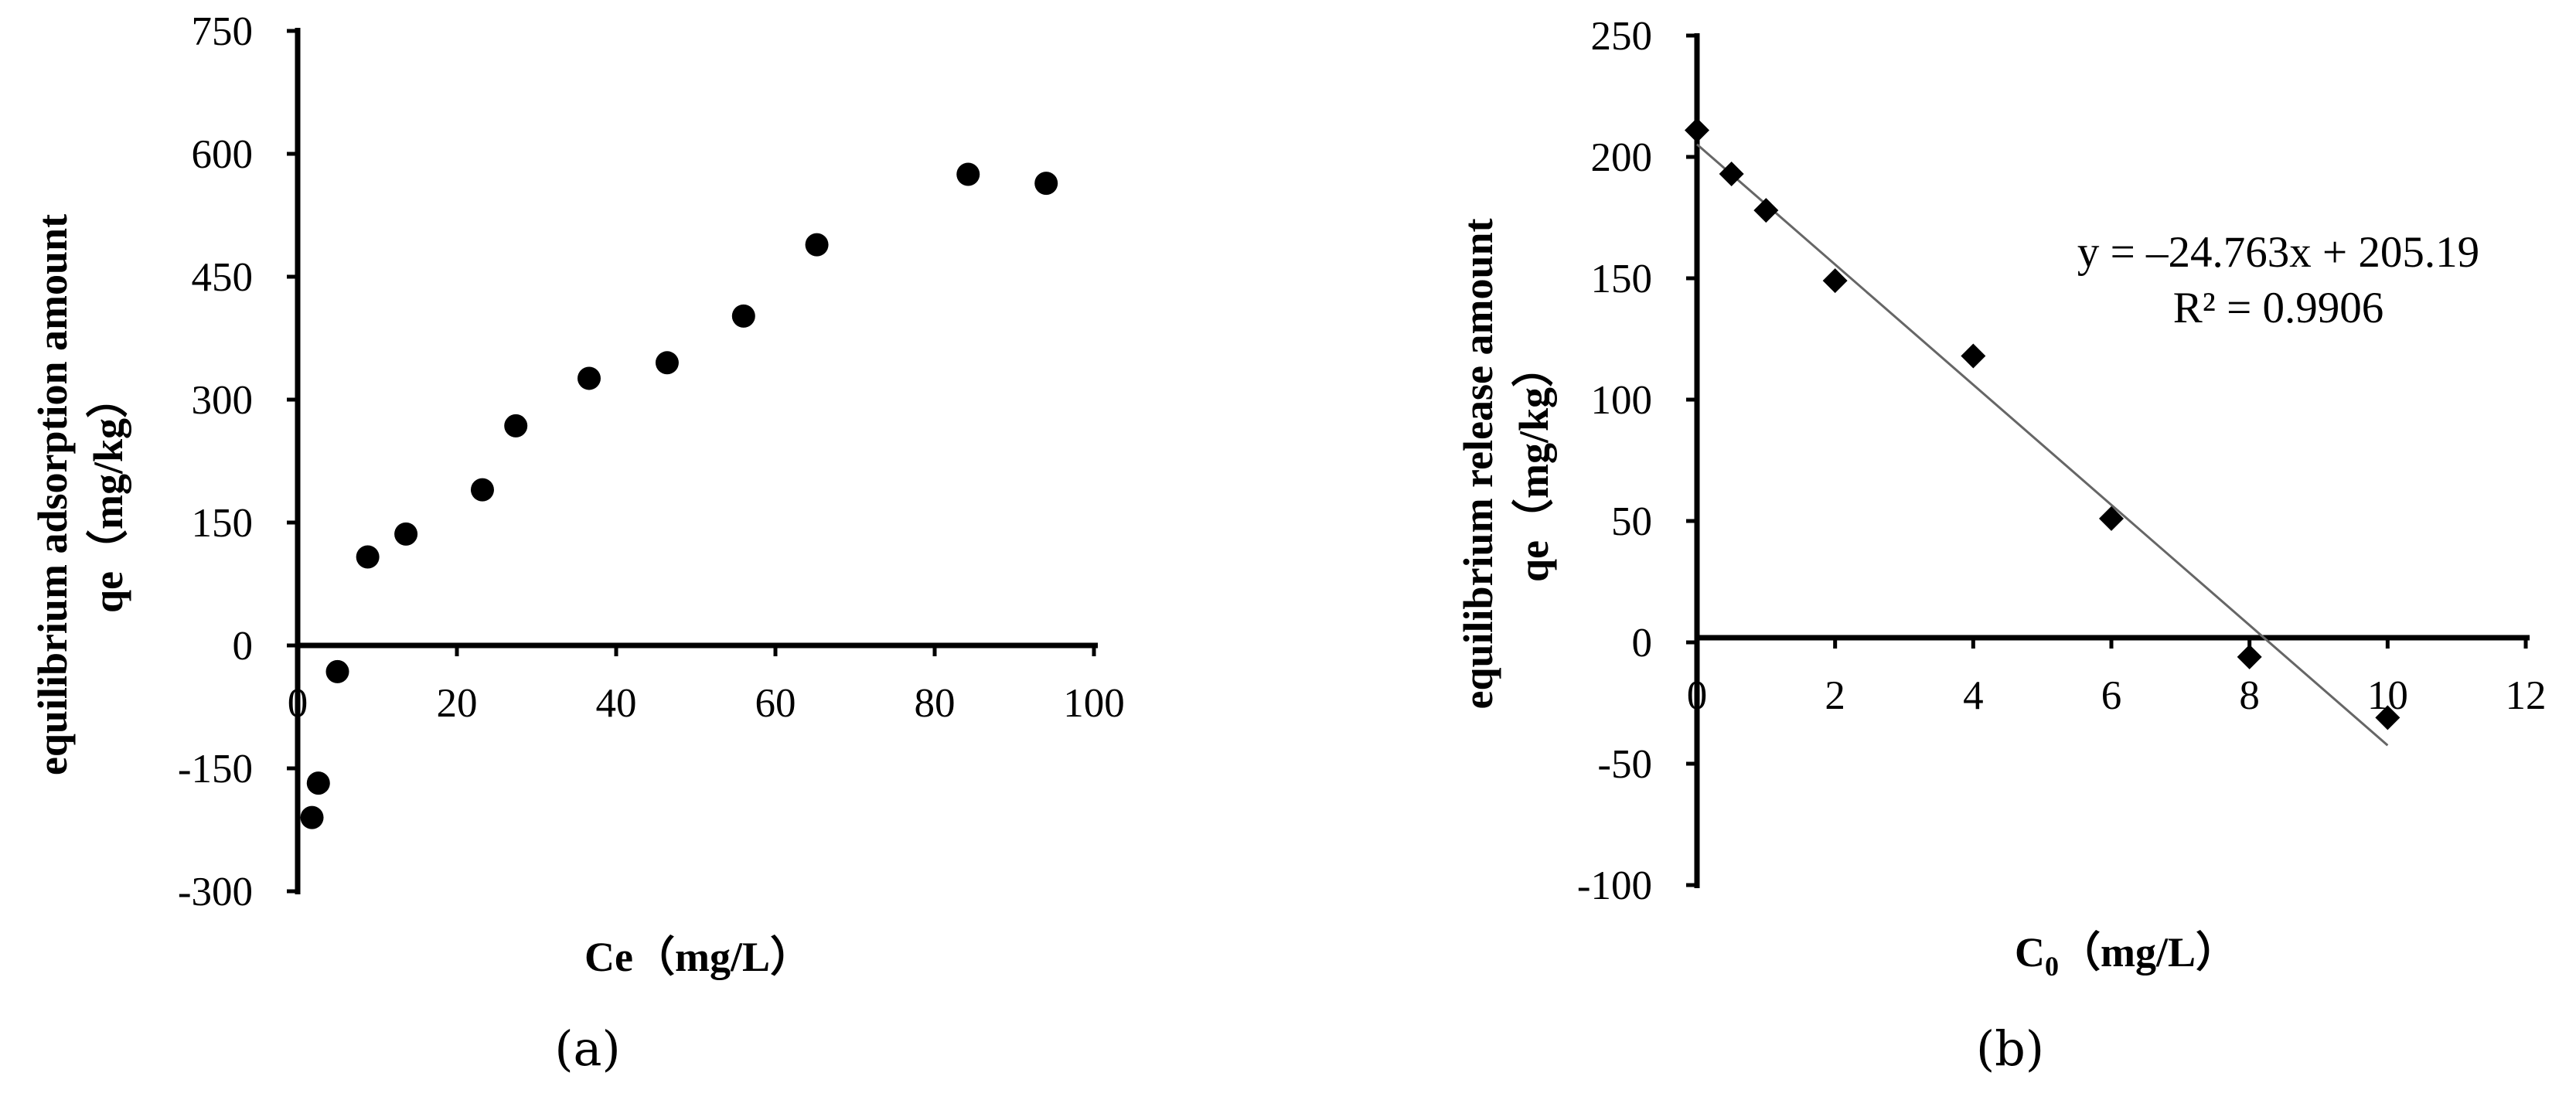  Describe the element at coordinates (458, 703) in the screenshot. I see `chart-a-x-tick-label: 20` at that location.